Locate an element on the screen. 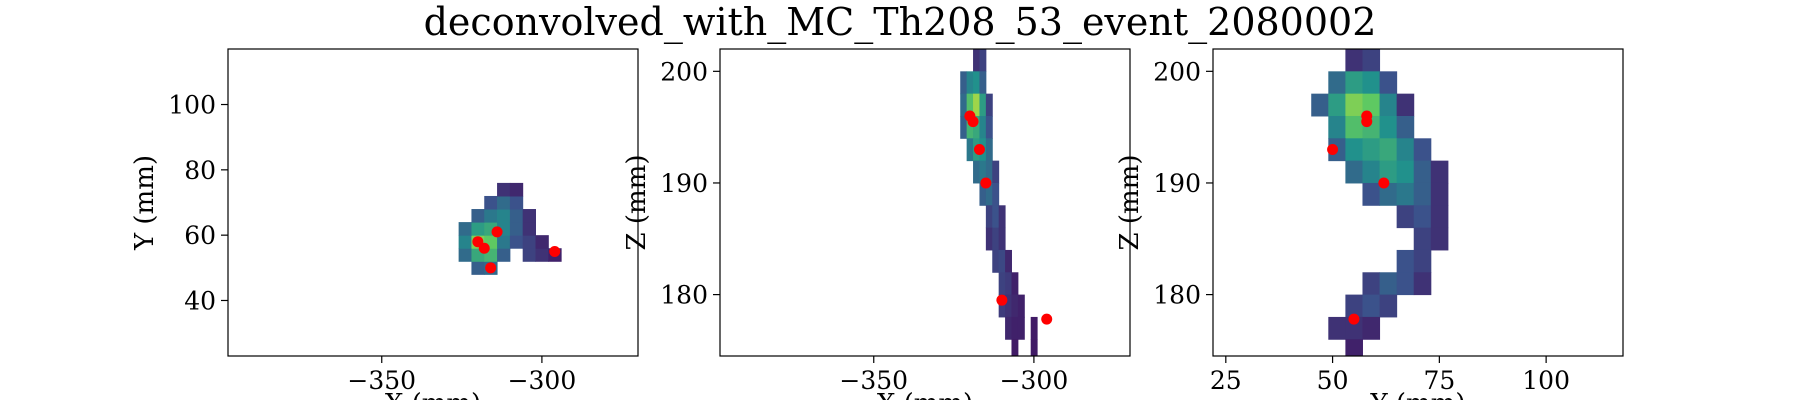 This screenshot has width=1800, height=400. y-tick-label: 190 is located at coordinates (1177, 183).